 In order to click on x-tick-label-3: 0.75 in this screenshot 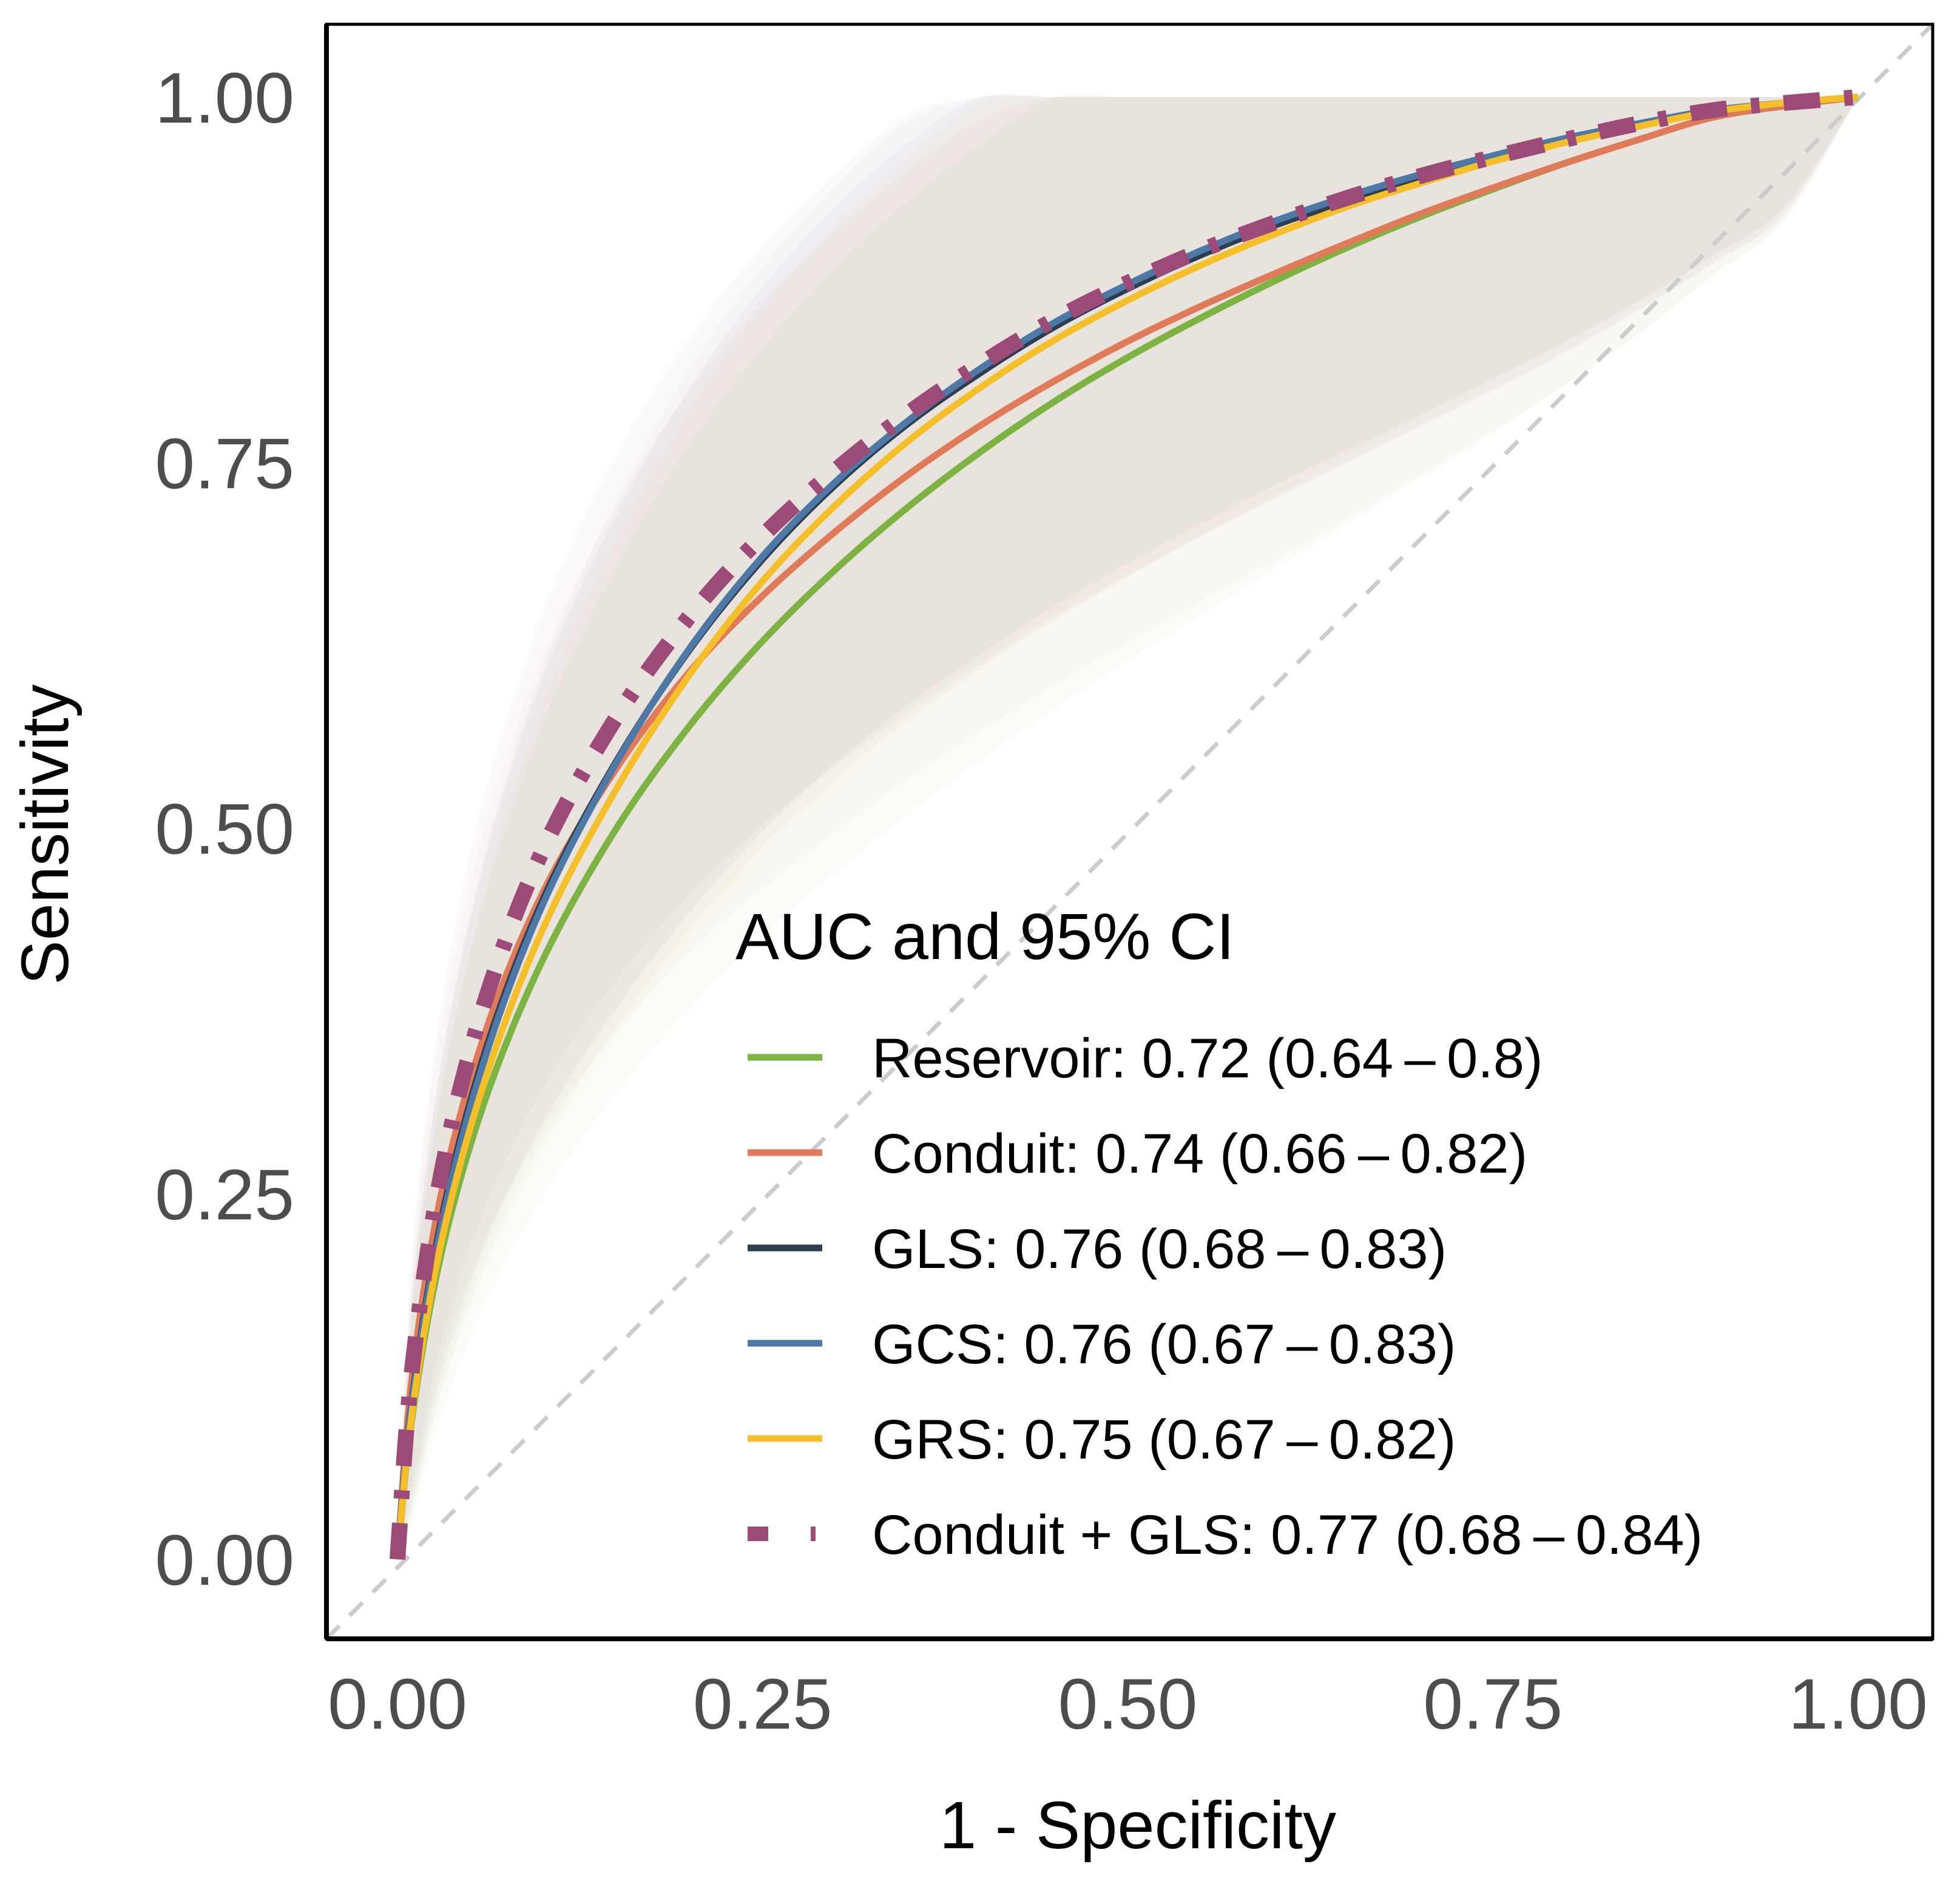, I will do `click(1493, 1704)`.